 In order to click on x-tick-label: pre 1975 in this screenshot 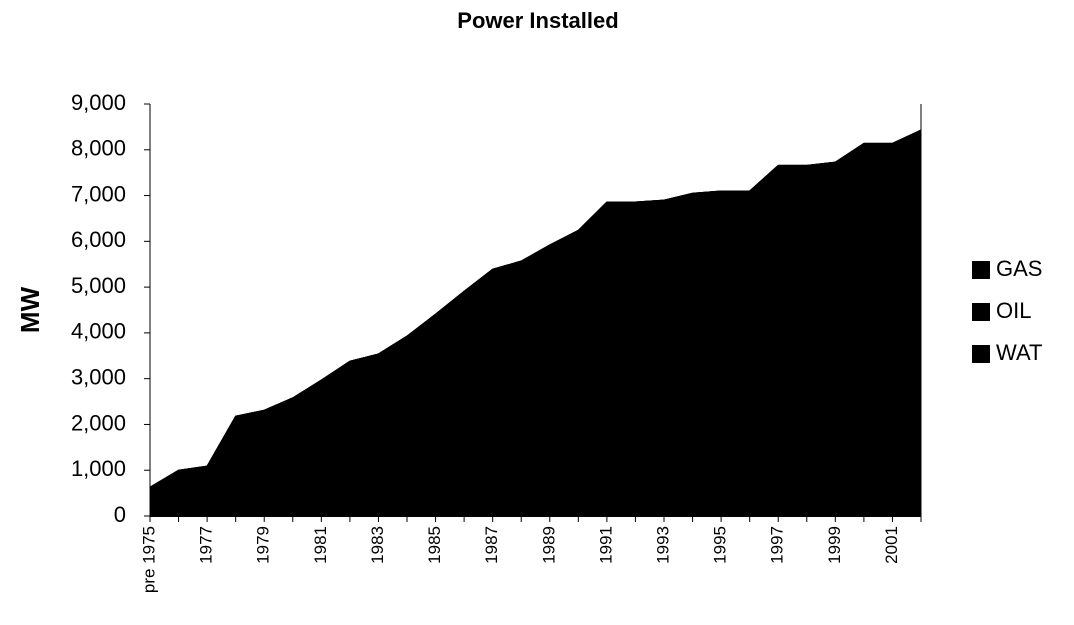, I will do `click(148, 559)`.